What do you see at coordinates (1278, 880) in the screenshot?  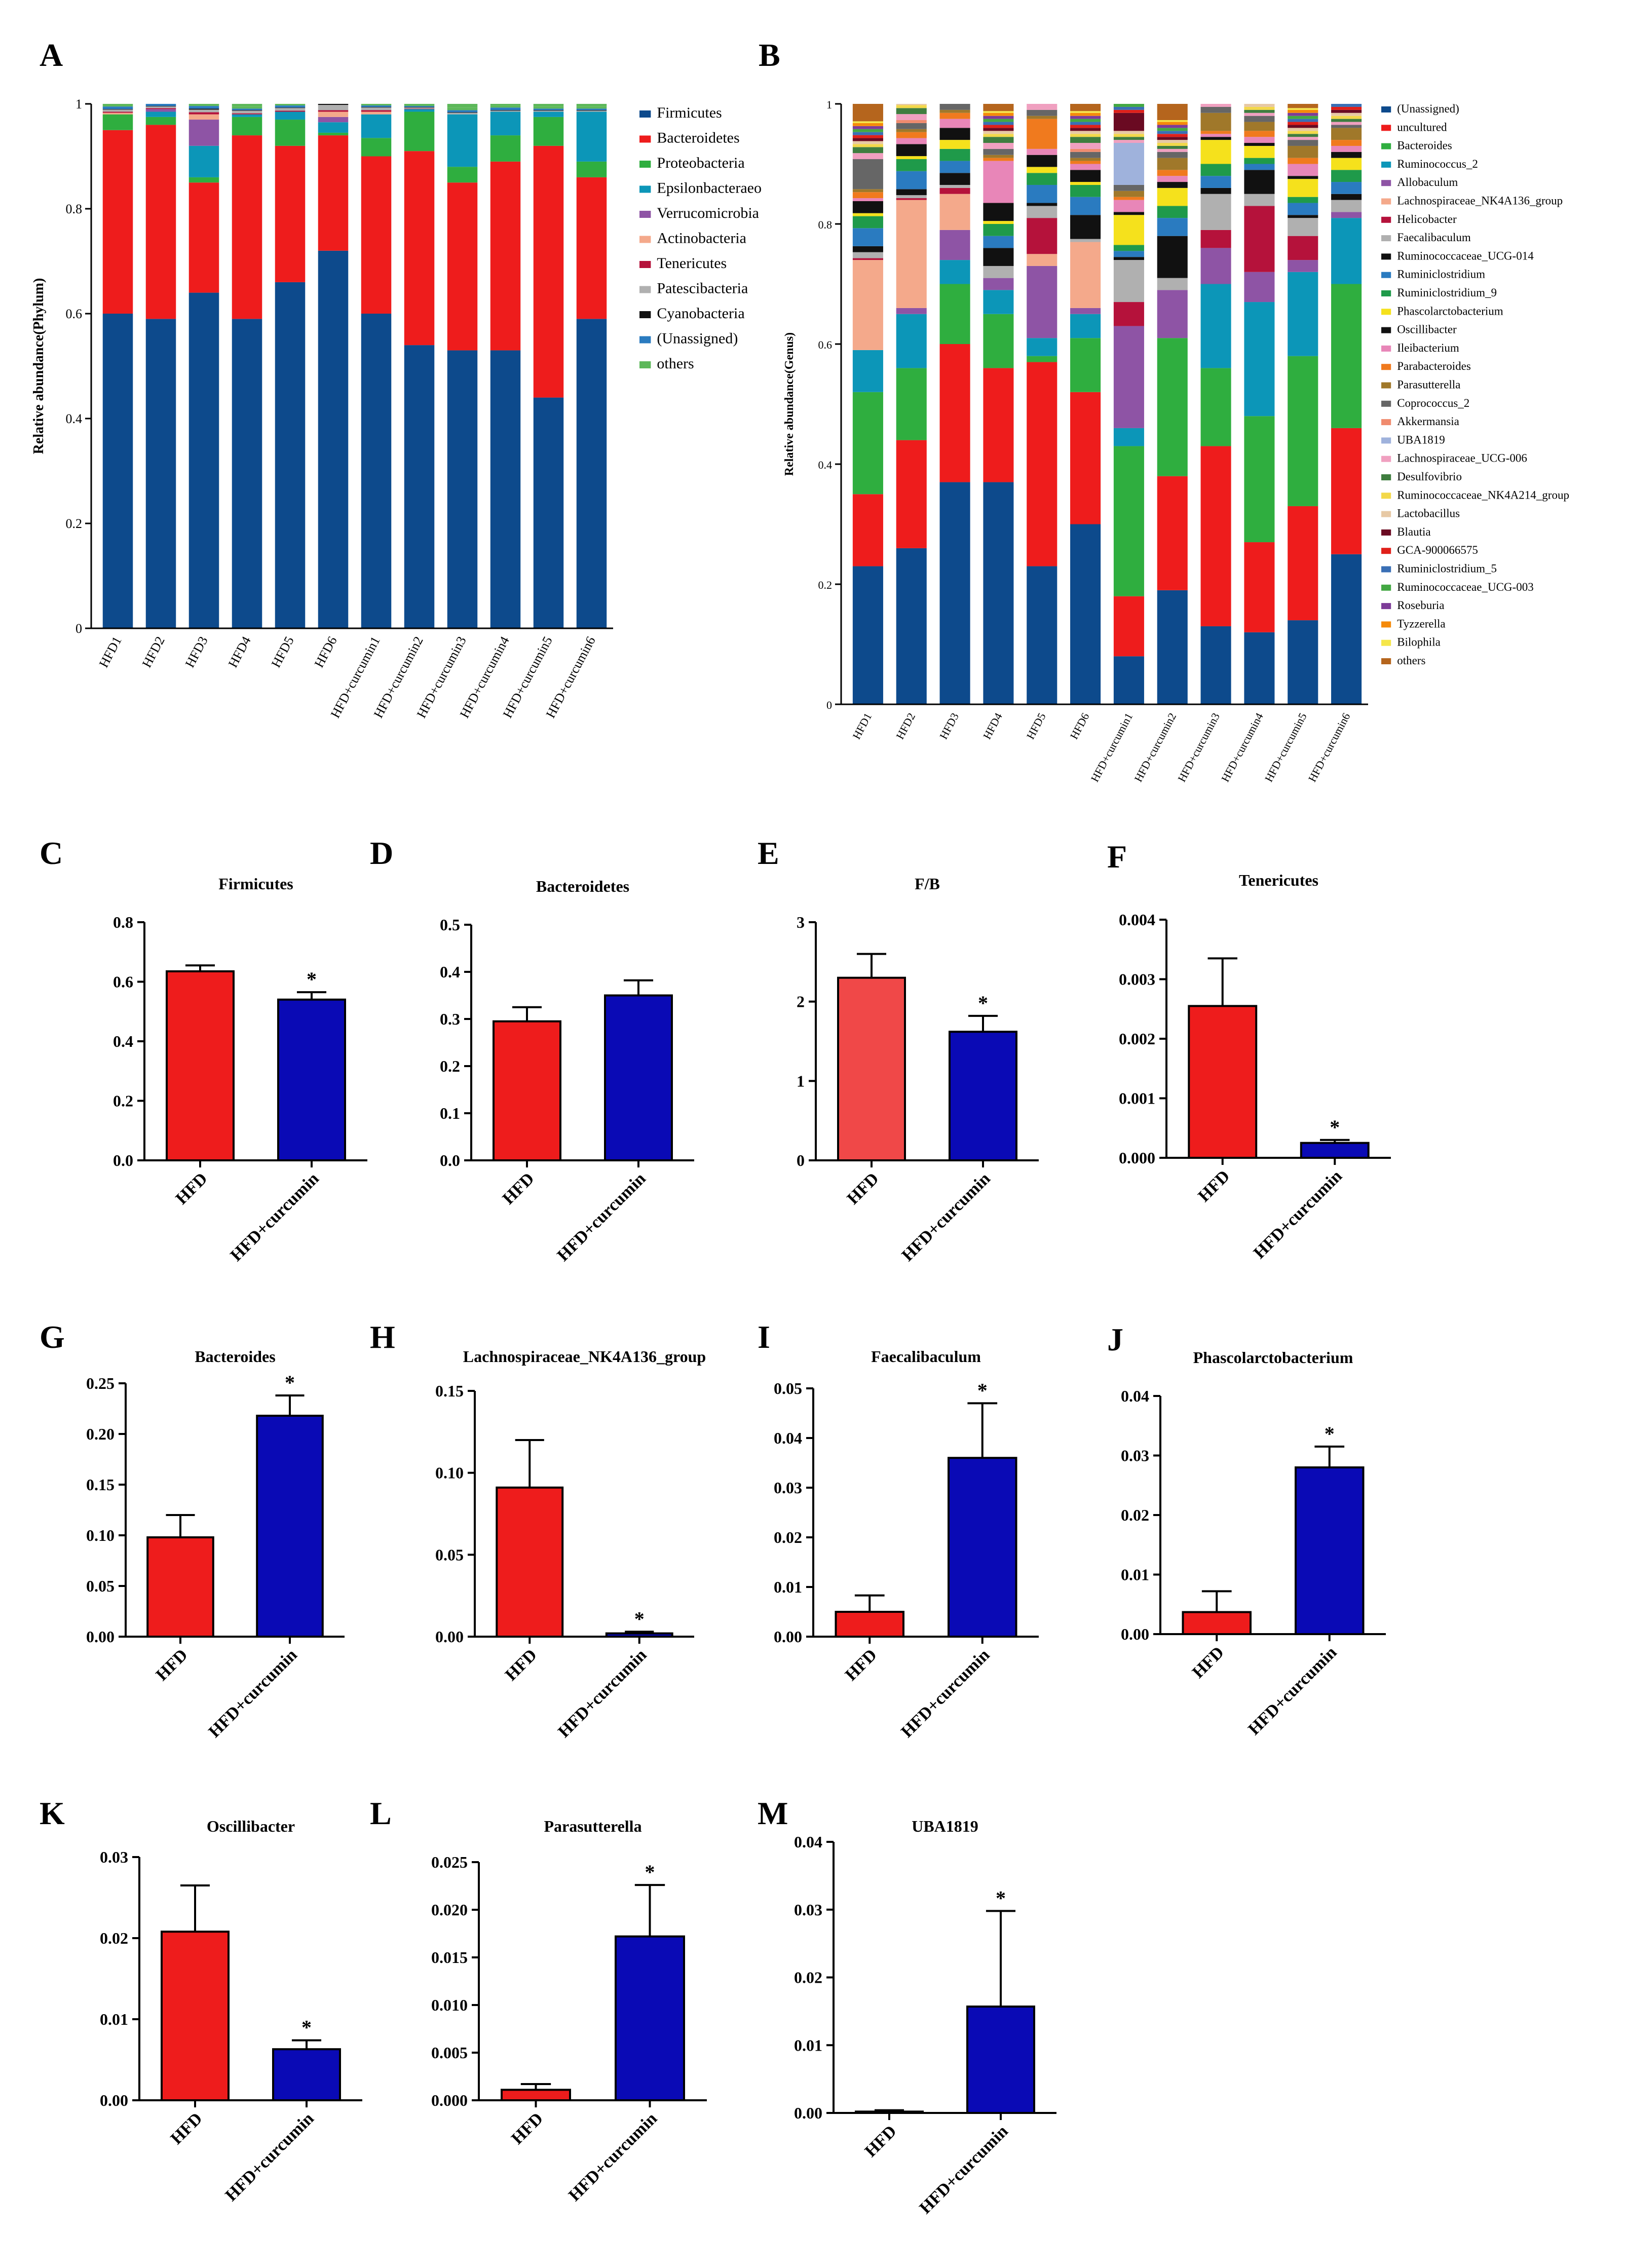 I see `chart-title: Tenericutes` at bounding box center [1278, 880].